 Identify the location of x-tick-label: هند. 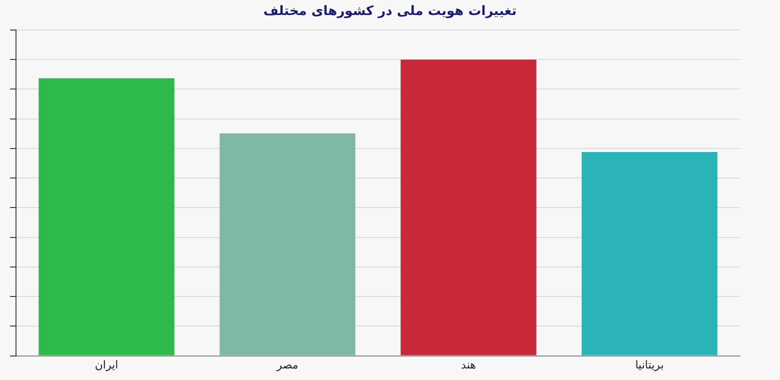
(468, 365).